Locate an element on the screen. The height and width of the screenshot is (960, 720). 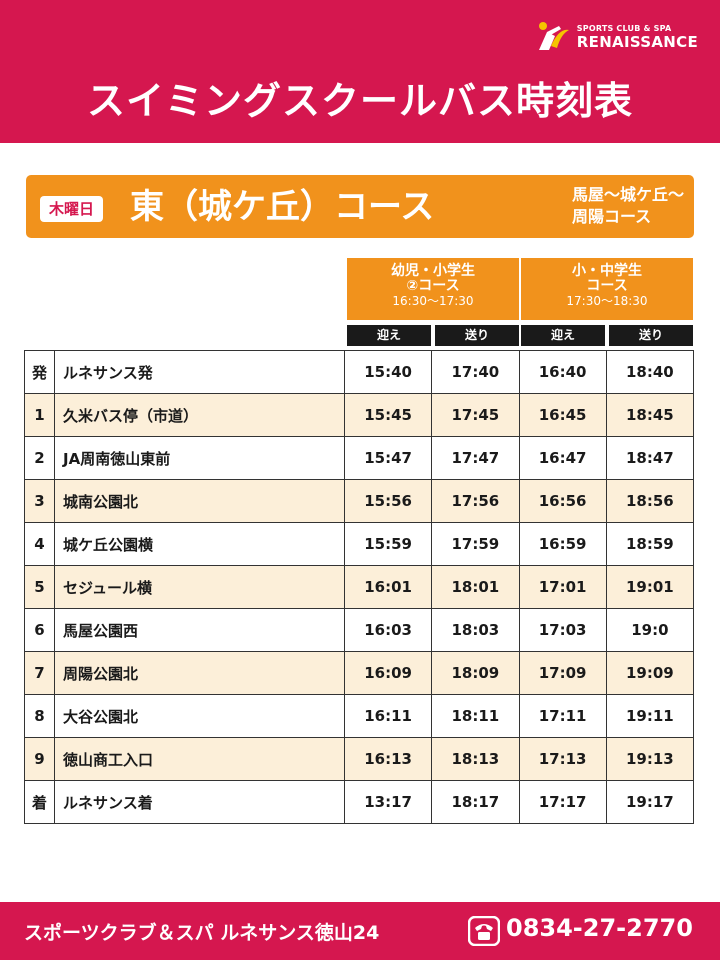
time-cell: 16:11 is located at coordinates (388, 716).